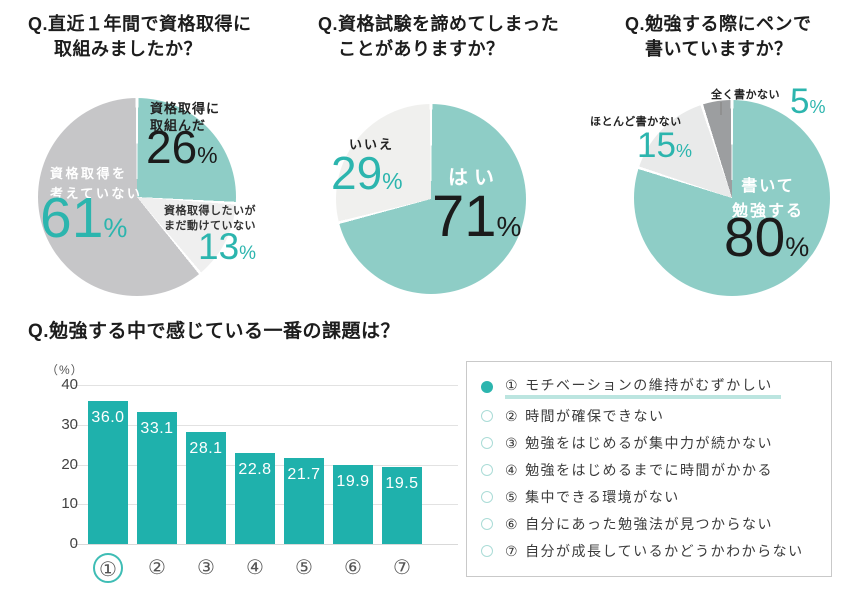 This screenshot has height=599, width=867. What do you see at coordinates (512, 497) in the screenshot?
I see `legend-item-number: ⑤` at bounding box center [512, 497].